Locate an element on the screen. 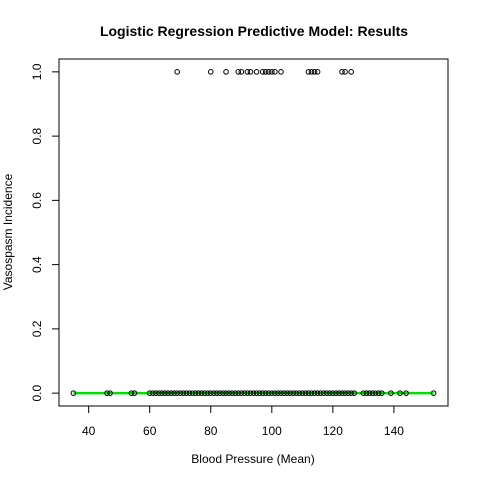 The height and width of the screenshot is (480, 480). x-tick-label: 60 is located at coordinates (150, 431).